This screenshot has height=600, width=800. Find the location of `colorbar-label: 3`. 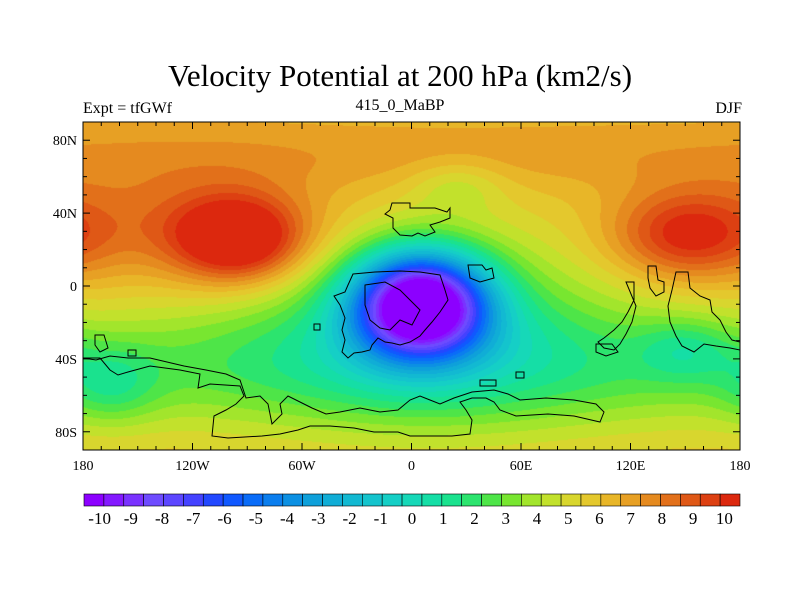

colorbar-label: 3 is located at coordinates (505, 518).